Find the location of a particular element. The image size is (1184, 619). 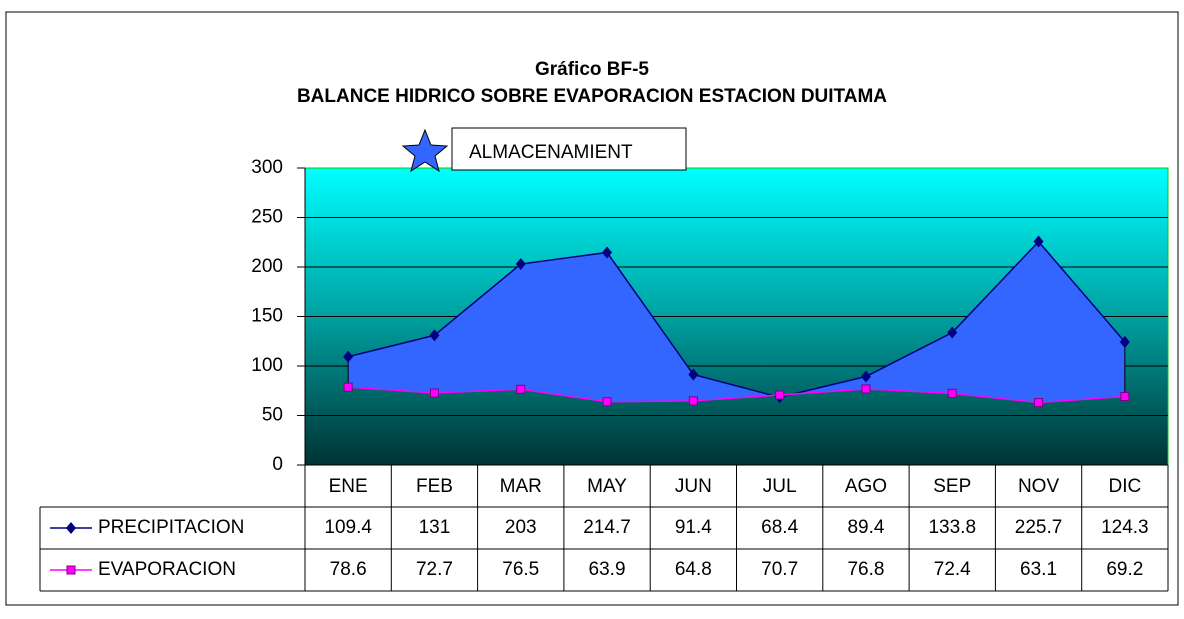

legend-star is located at coordinates (425, 150).